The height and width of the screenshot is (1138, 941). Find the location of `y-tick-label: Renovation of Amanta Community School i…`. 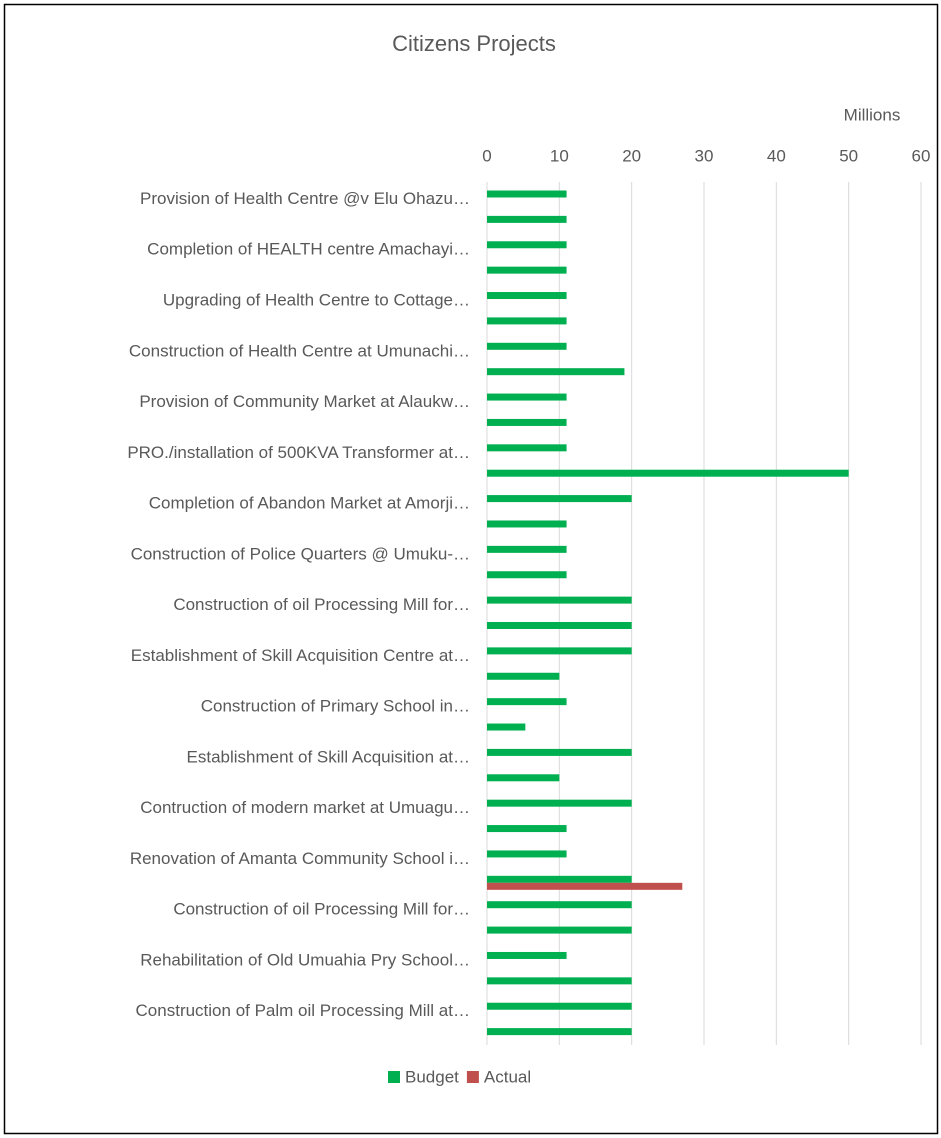

y-tick-label: Renovation of Amanta Community School i… is located at coordinates (300, 858).